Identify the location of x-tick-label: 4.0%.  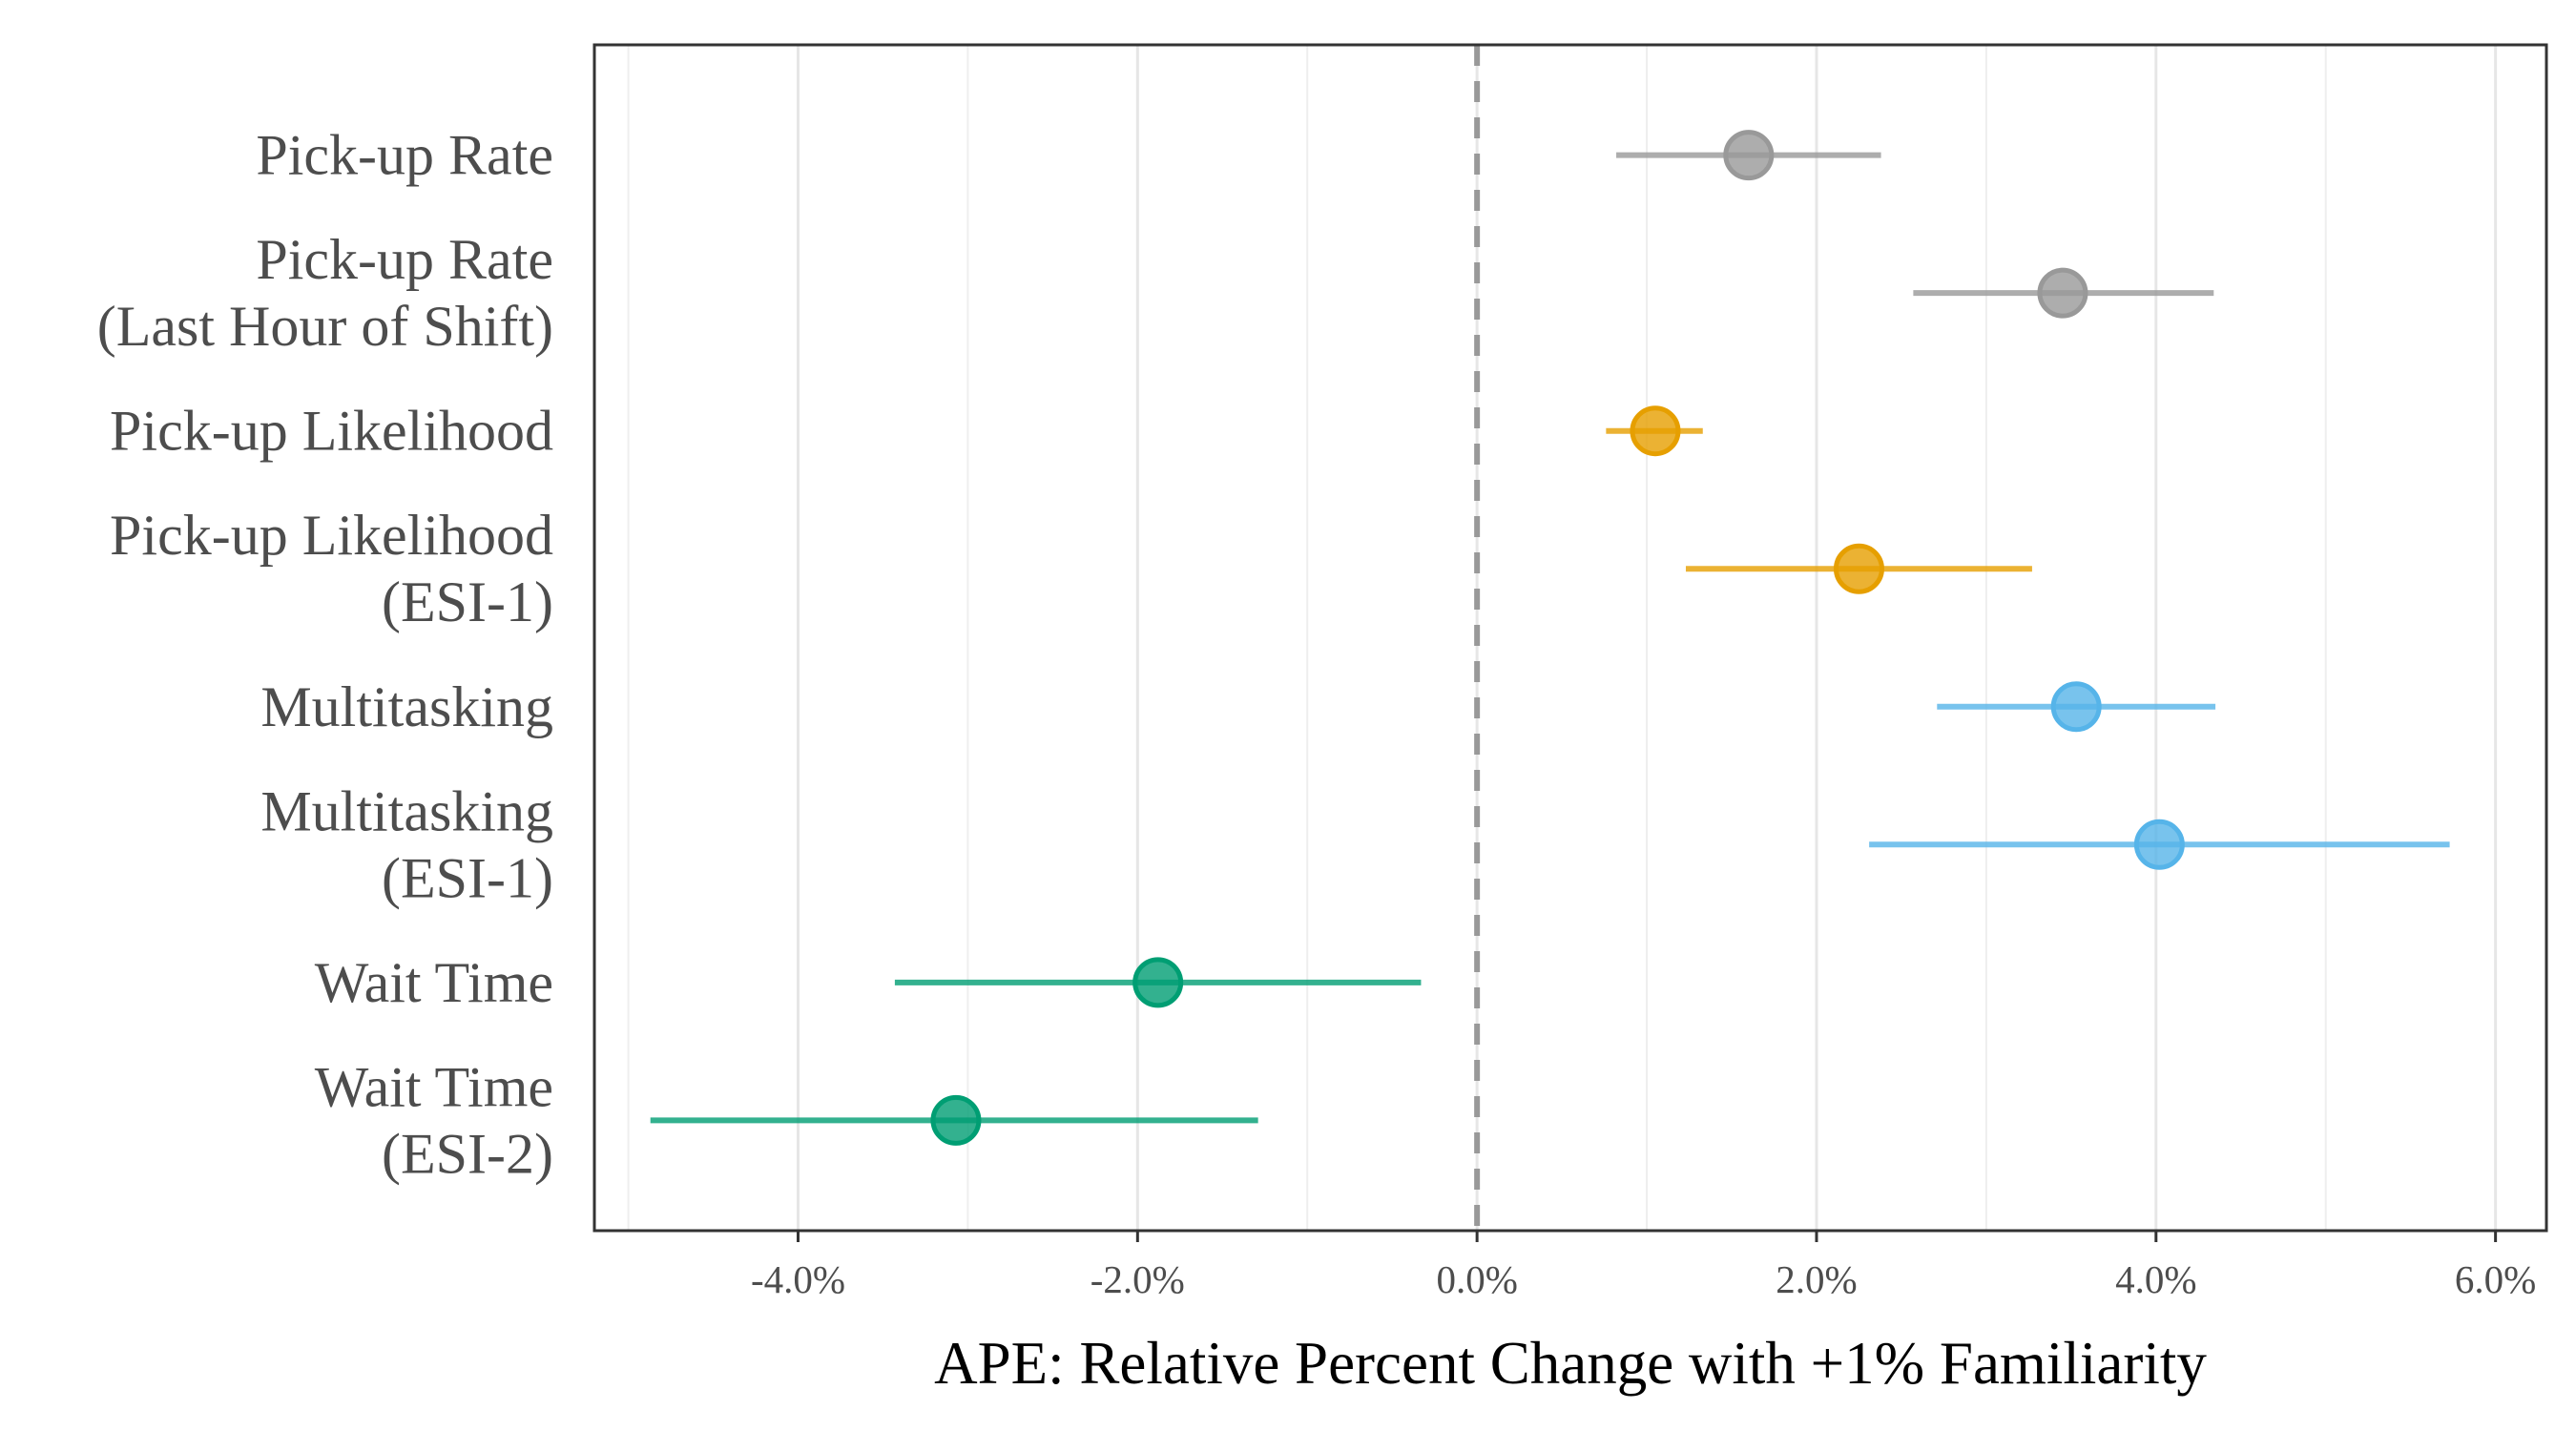
(2155, 1279).